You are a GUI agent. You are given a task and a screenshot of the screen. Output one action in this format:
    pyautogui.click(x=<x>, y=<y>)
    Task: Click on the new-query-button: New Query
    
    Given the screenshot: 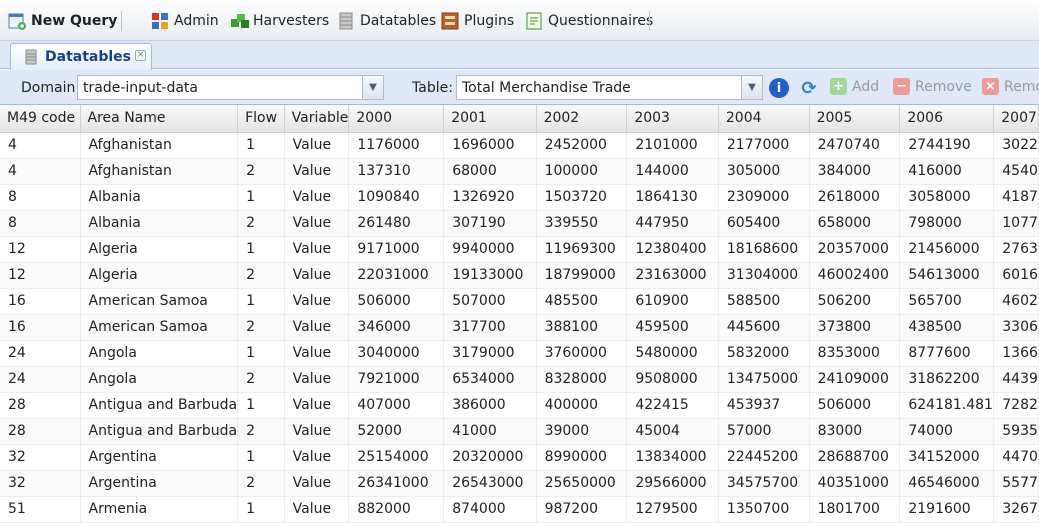 What is the action you would take?
    pyautogui.click(x=62, y=21)
    